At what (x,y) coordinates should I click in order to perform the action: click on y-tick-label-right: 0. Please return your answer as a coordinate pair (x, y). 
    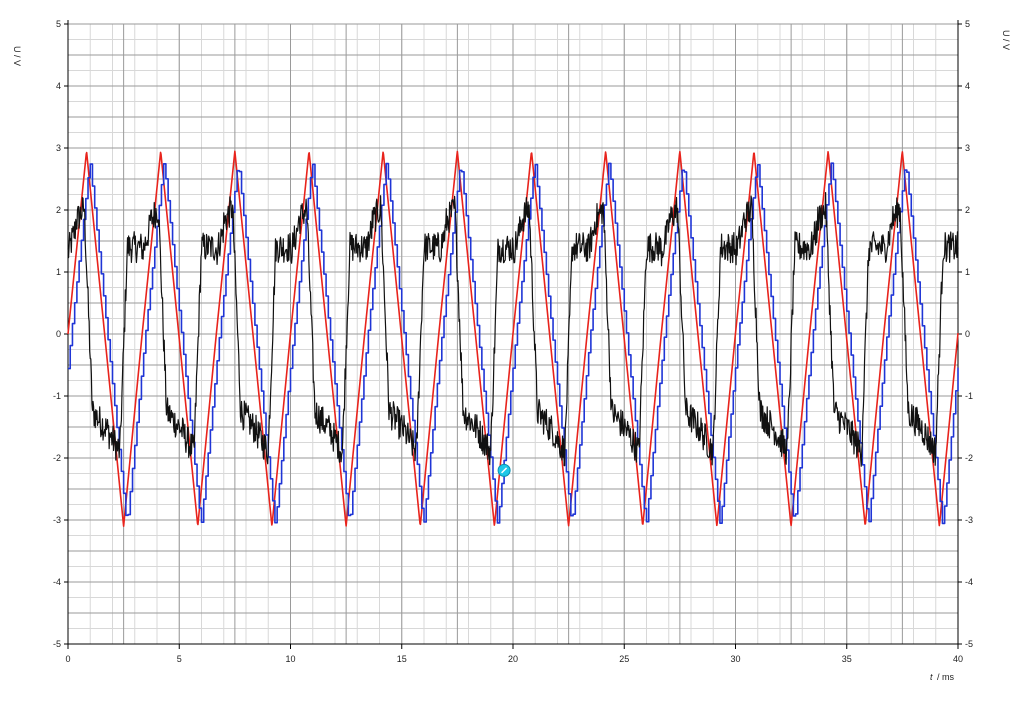
    Looking at the image, I should click on (967, 334).